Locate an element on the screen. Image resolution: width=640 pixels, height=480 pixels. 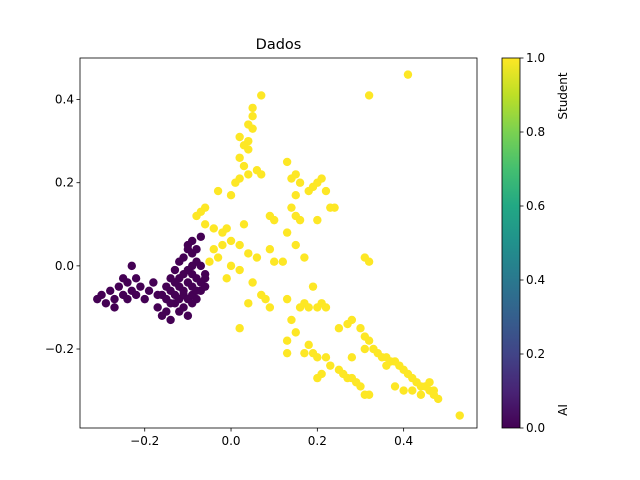
x-tick-label: 0.4 is located at coordinates (403, 441).